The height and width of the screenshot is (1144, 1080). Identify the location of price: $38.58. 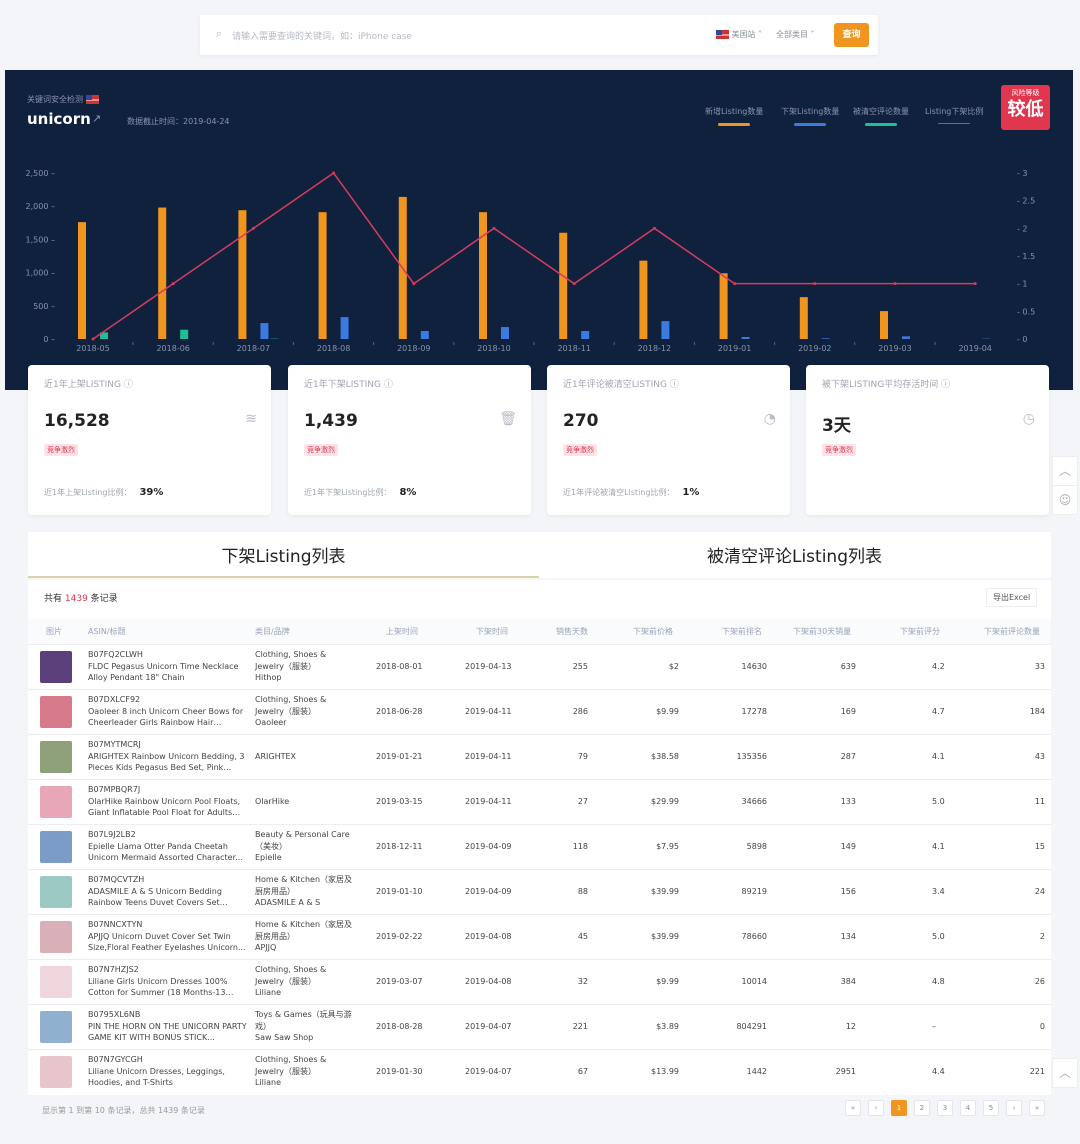
(665, 756).